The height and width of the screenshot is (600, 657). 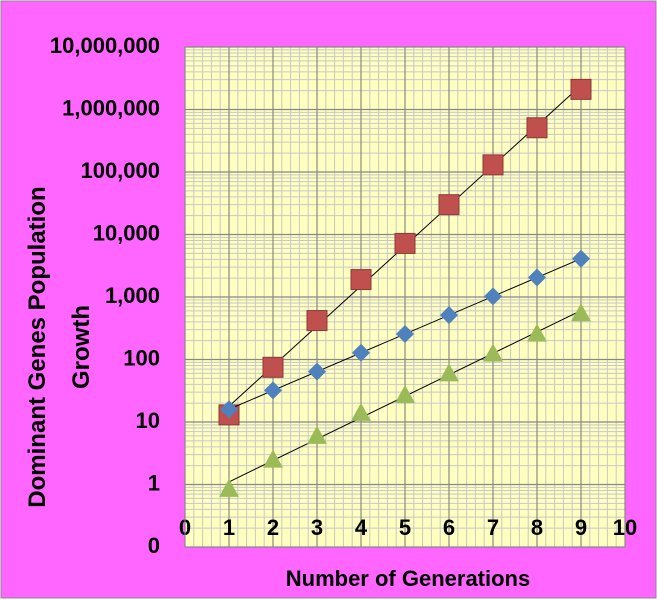 I want to click on x-tick-label: 5, so click(x=405, y=527).